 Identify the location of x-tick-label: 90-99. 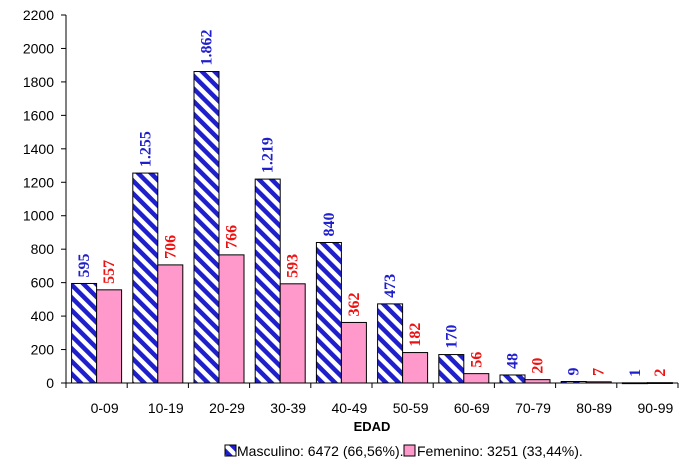
(655, 408).